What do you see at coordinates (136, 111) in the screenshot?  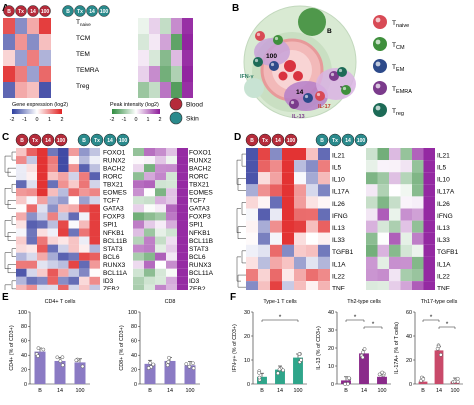 I see `legend-peak-intensity-bar` at bounding box center [136, 111].